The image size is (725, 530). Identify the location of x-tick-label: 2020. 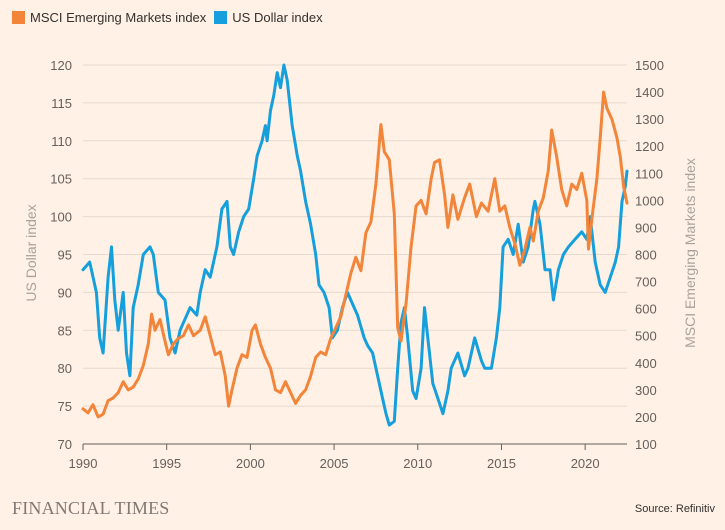
(585, 463).